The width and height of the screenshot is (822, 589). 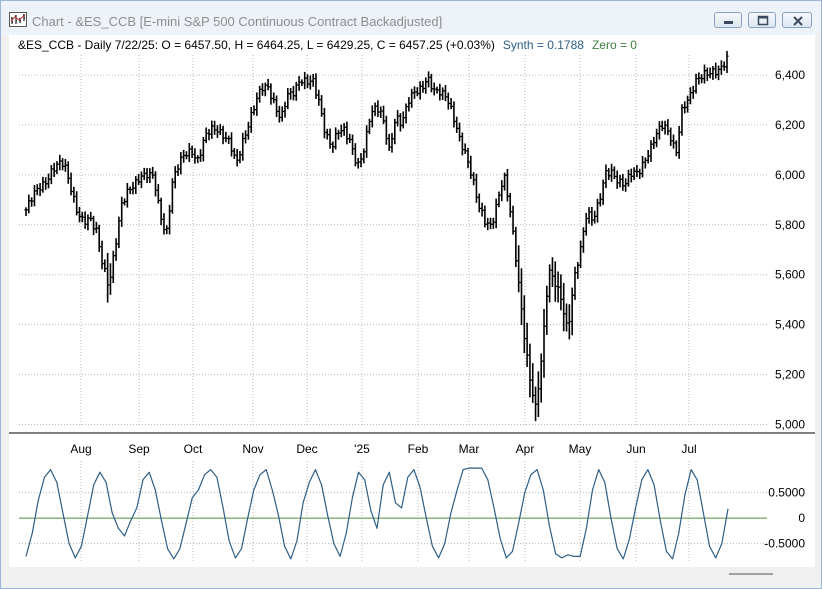 What do you see at coordinates (80, 449) in the screenshot?
I see `time-tick-label: Aug` at bounding box center [80, 449].